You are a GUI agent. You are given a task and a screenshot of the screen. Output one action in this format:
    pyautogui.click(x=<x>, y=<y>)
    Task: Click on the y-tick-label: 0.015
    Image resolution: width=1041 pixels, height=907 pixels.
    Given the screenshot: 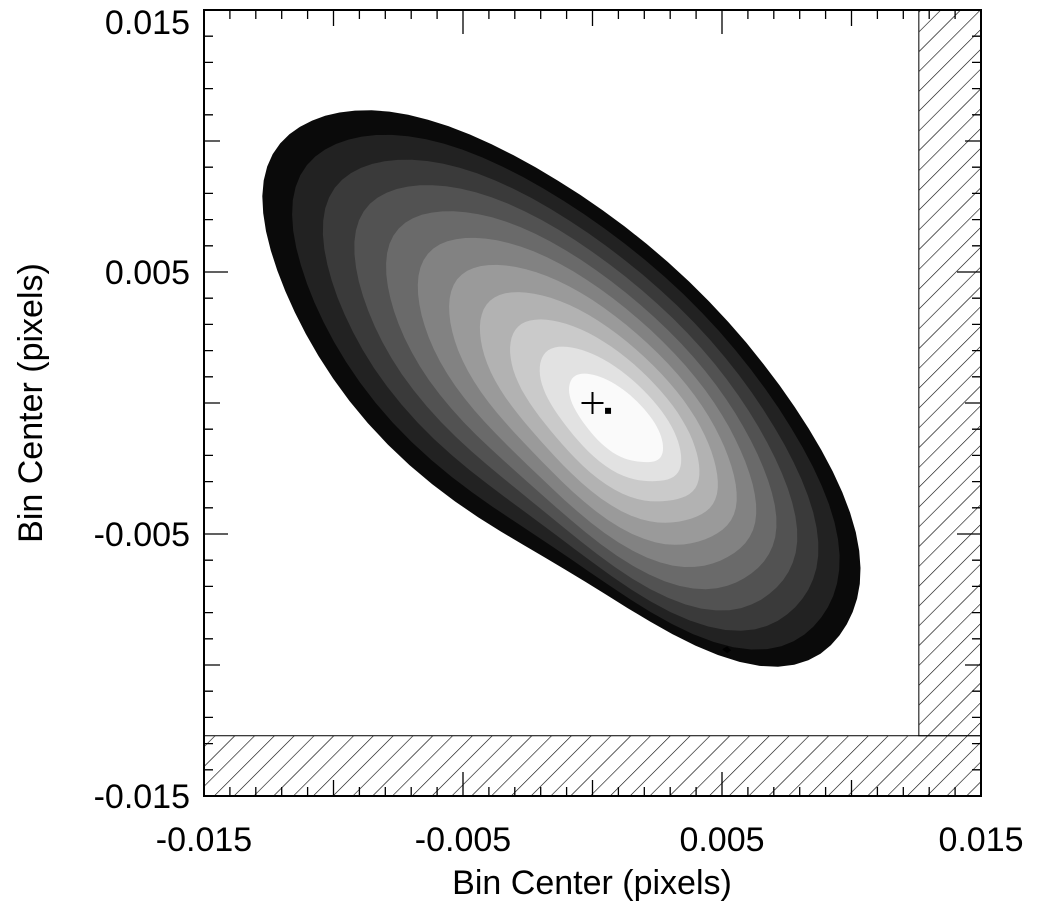 What is the action you would take?
    pyautogui.click(x=147, y=23)
    